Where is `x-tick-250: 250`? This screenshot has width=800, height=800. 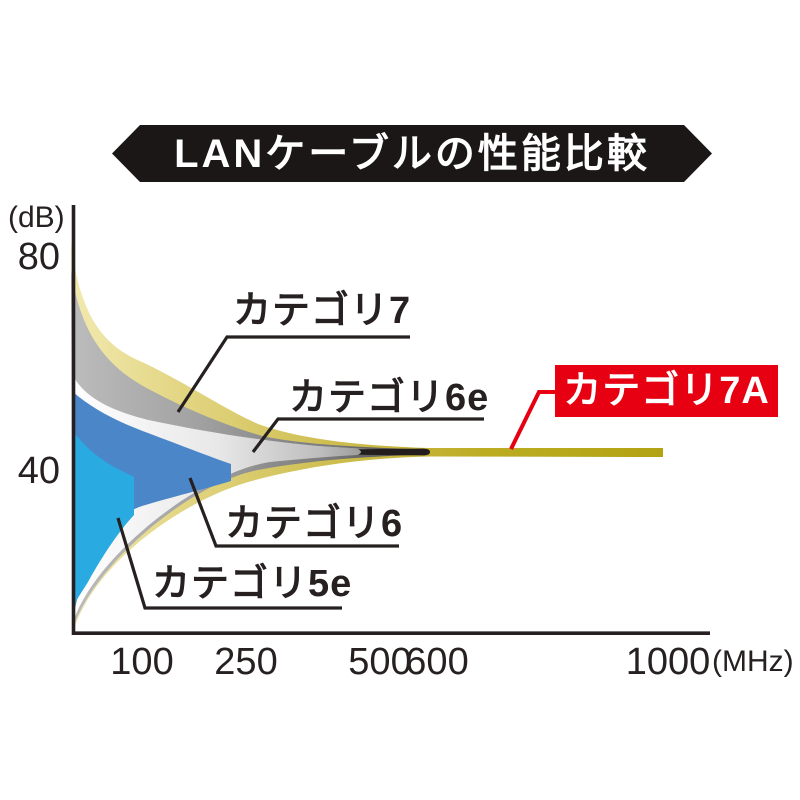 x-tick-250: 250 is located at coordinates (246, 662).